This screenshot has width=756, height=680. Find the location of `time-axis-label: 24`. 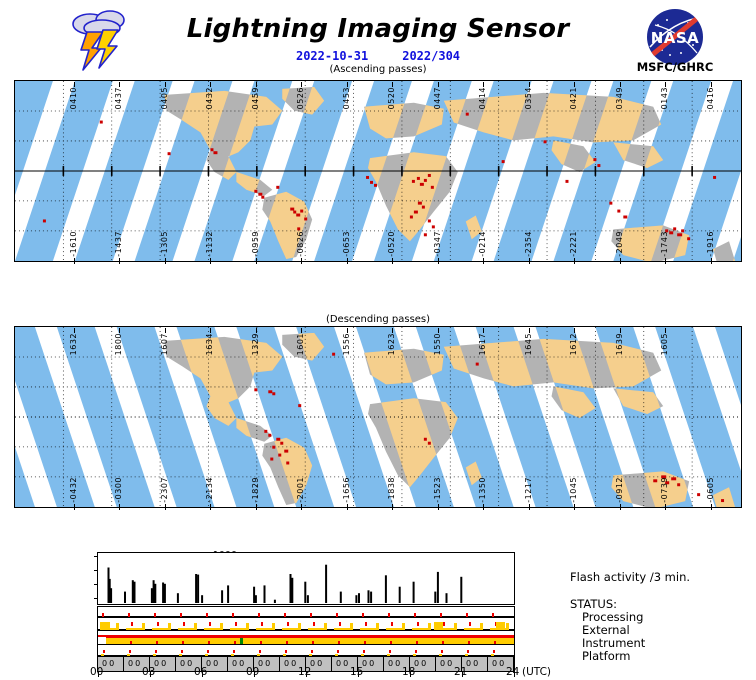

time-axis-label: 24 is located at coordinates (513, 672).